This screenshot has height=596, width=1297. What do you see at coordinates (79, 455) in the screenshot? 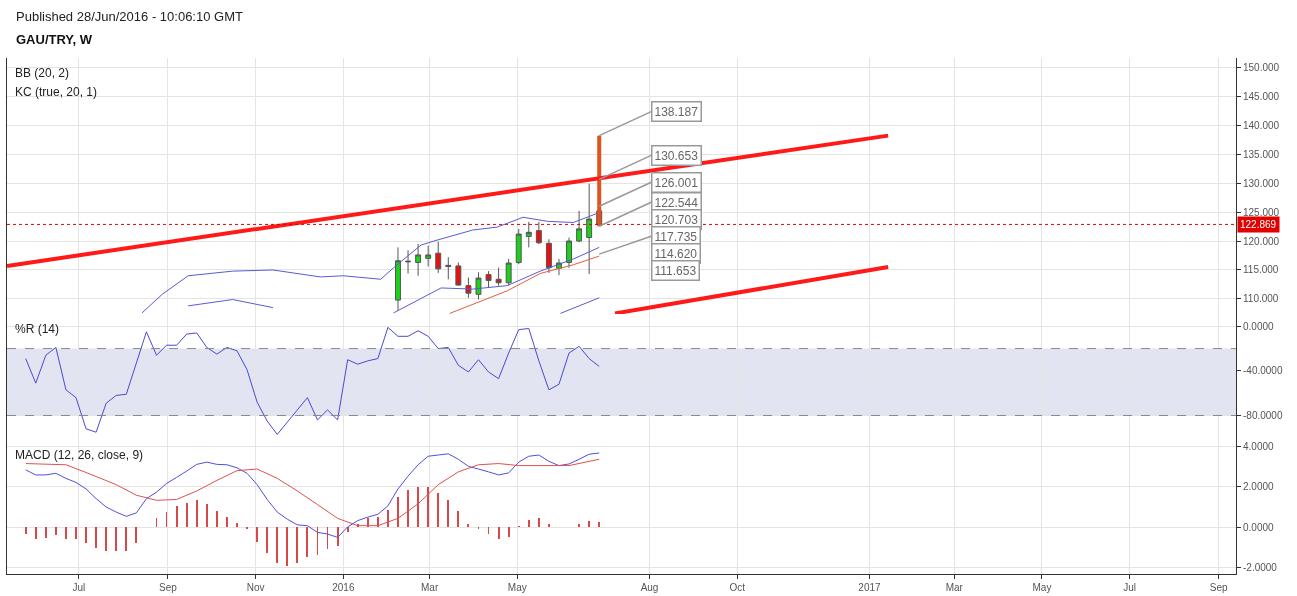
I see `annotation: MACD (12, 26, close, 9)` at bounding box center [79, 455].